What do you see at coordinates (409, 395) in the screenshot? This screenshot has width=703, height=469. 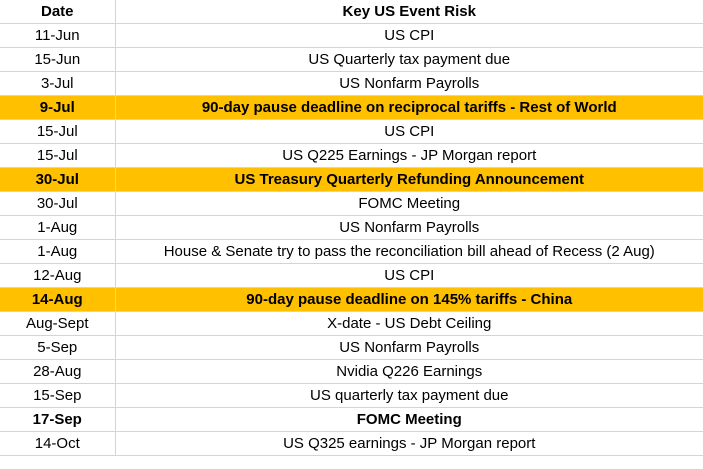 I see `event-cell: US quarterly tax payment due` at bounding box center [409, 395].